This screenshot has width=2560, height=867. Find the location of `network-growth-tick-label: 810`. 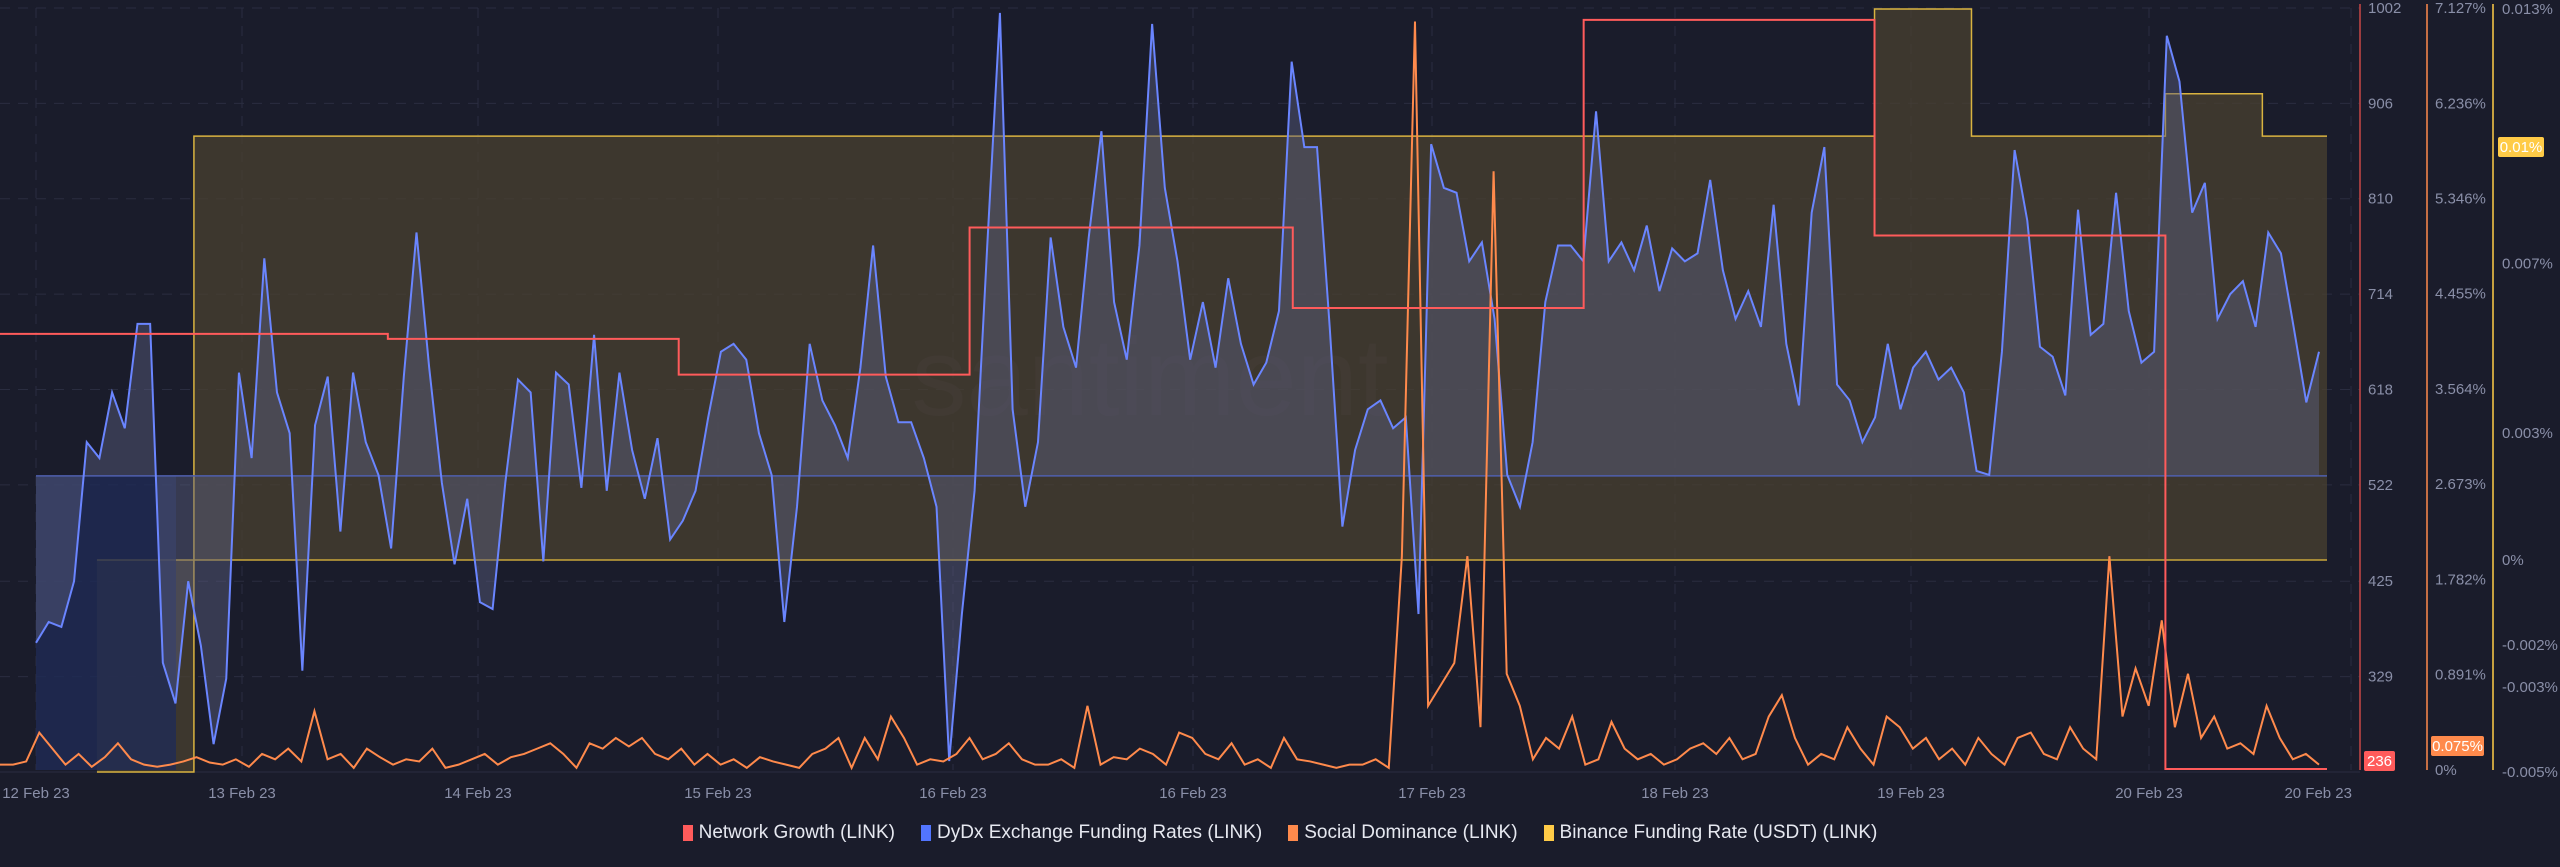

network-growth-tick-label: 810 is located at coordinates (2380, 199).